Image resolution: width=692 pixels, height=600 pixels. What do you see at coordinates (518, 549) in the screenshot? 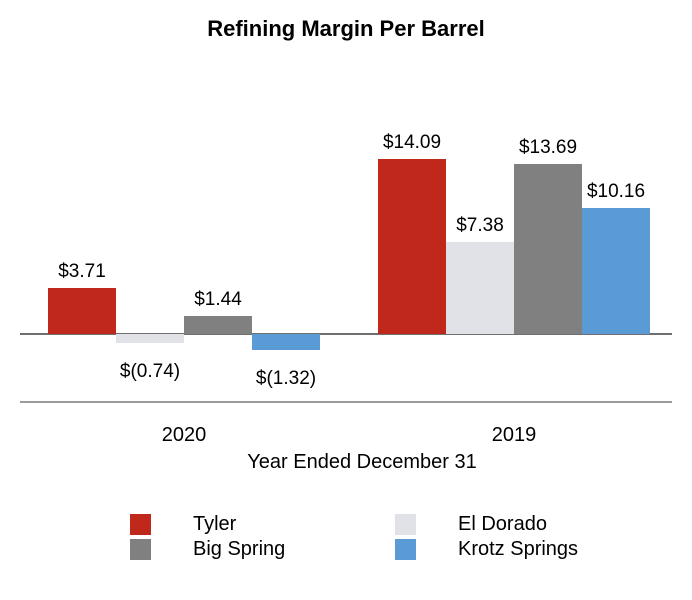
I see `legend-label-krotz-springs: Krotz Springs` at bounding box center [518, 549].